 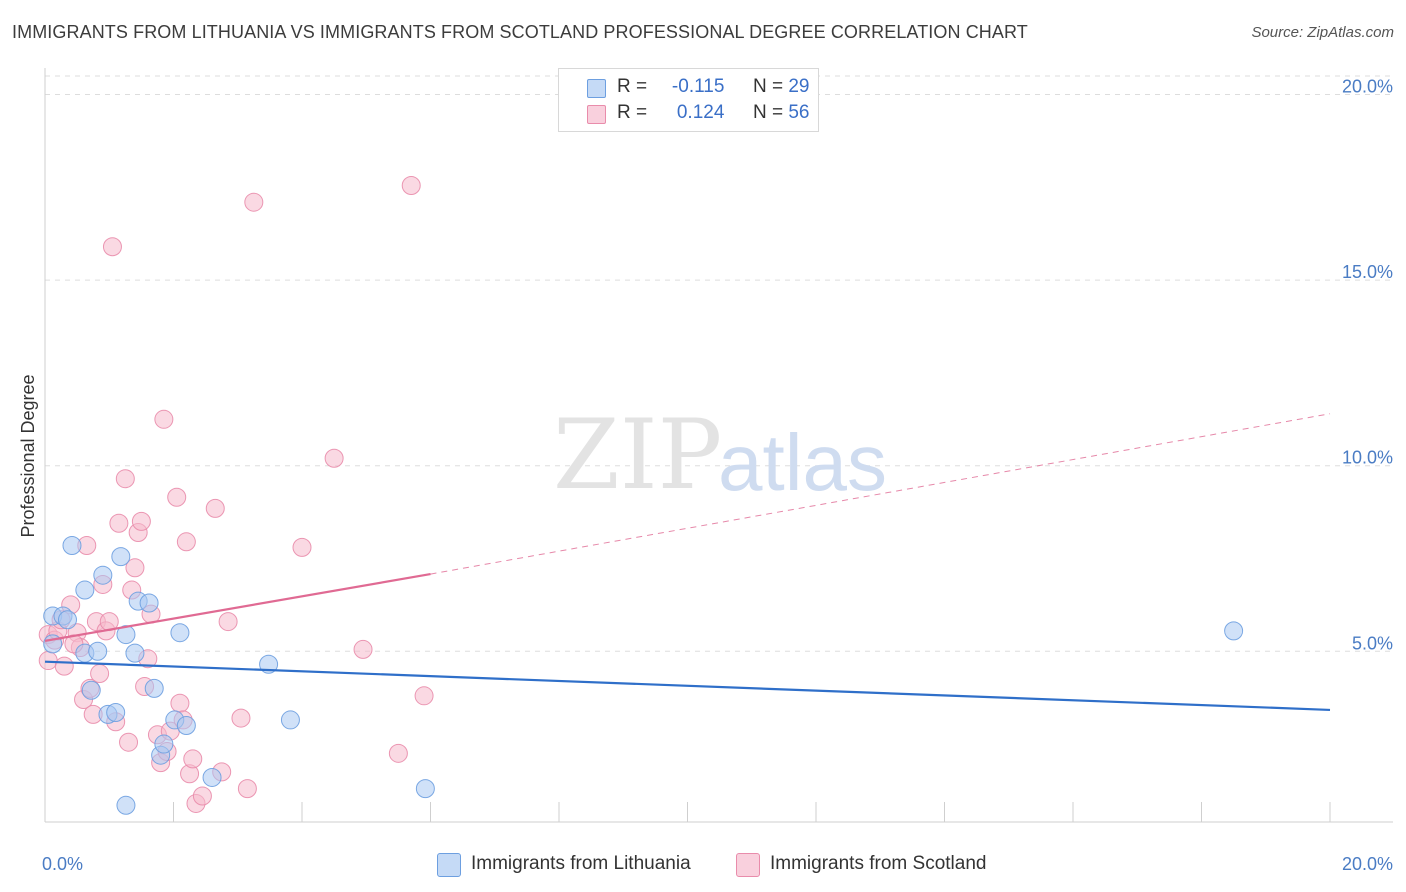 I want to click on stats-legend: R = -0.115 N = 29 R = 0.124 N = 56, so click(x=688, y=100).